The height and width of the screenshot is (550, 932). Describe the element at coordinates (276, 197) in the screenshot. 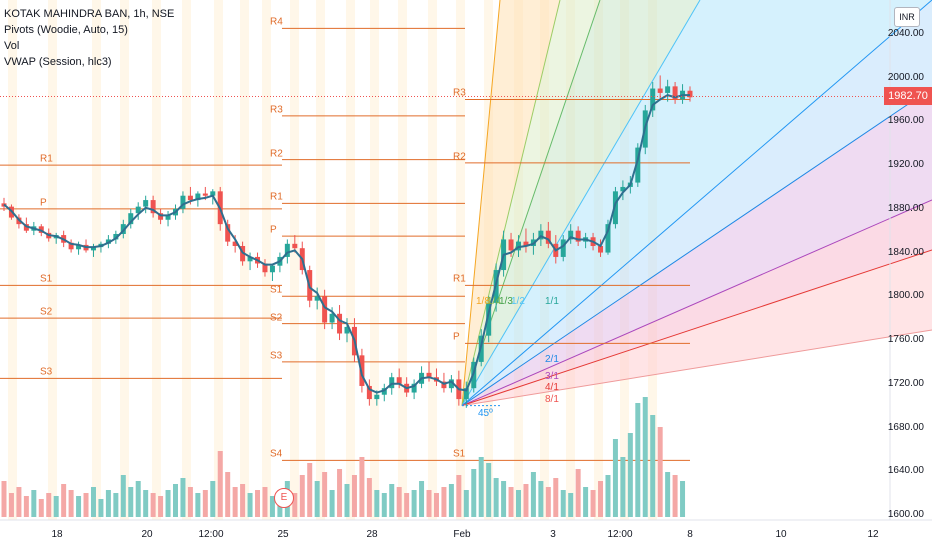

I see `pivot-label-r1: R1` at that location.